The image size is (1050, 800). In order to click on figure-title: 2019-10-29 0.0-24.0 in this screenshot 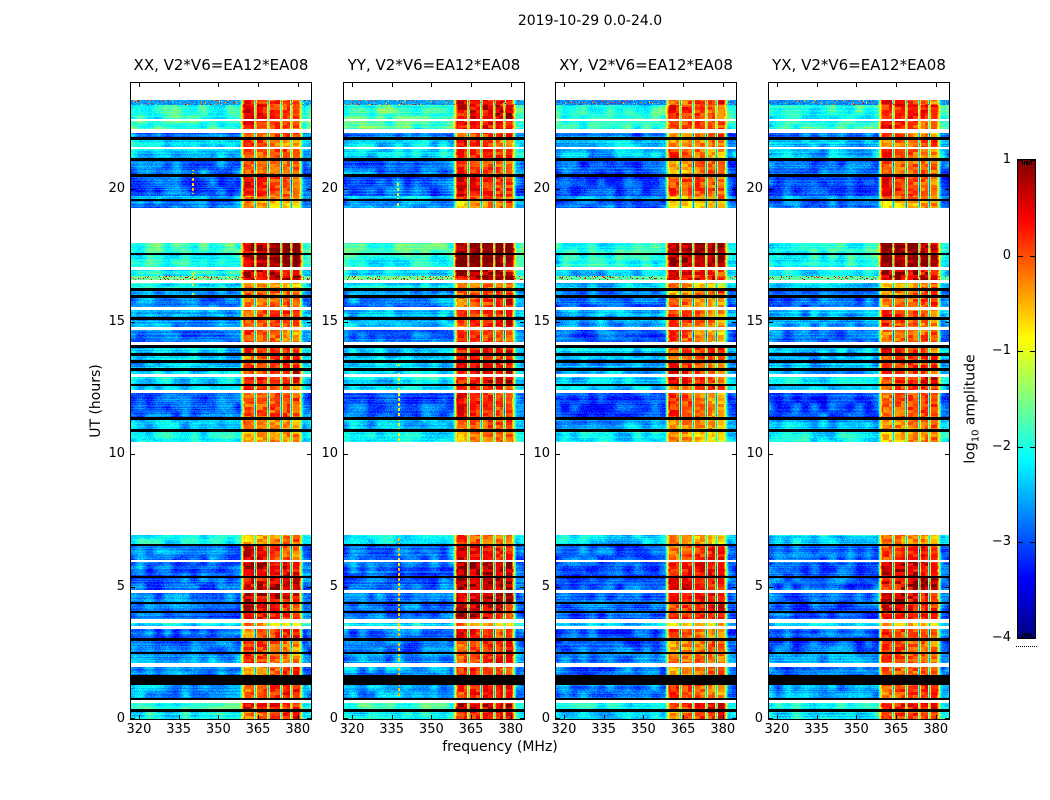, I will do `click(590, 21)`.